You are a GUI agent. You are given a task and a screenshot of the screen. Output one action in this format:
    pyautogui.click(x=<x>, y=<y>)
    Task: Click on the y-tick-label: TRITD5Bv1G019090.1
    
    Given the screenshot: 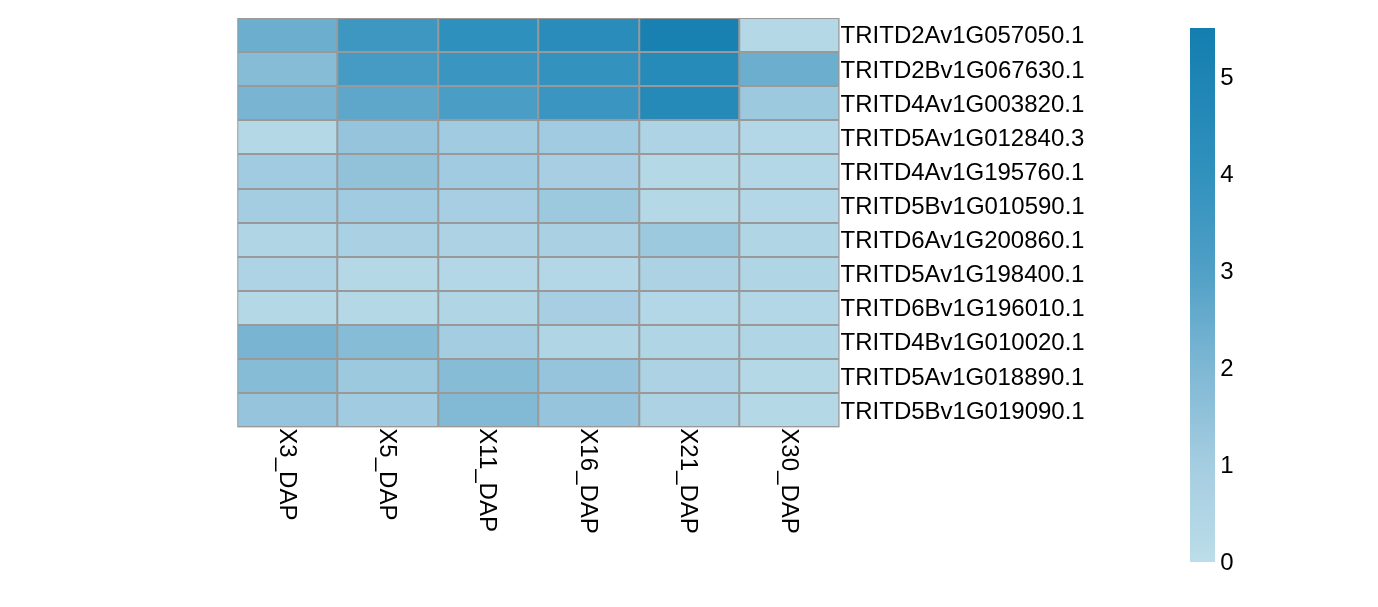 What is the action you would take?
    pyautogui.click(x=962, y=410)
    